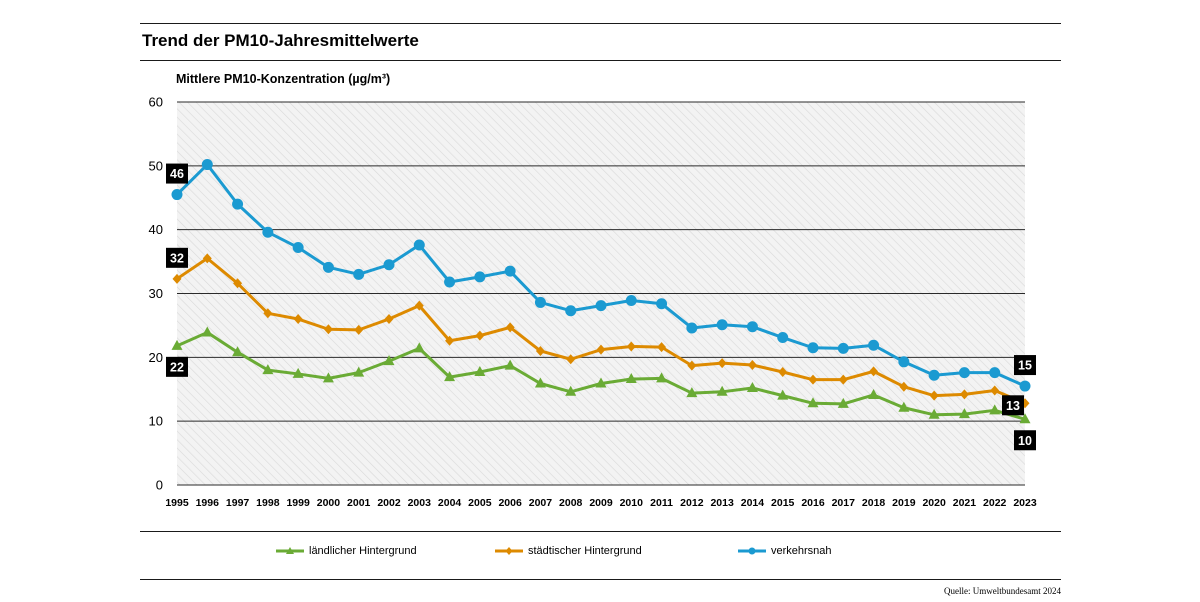  Describe the element at coordinates (844, 503) in the screenshot. I see `x-tick-label: 2017` at that location.